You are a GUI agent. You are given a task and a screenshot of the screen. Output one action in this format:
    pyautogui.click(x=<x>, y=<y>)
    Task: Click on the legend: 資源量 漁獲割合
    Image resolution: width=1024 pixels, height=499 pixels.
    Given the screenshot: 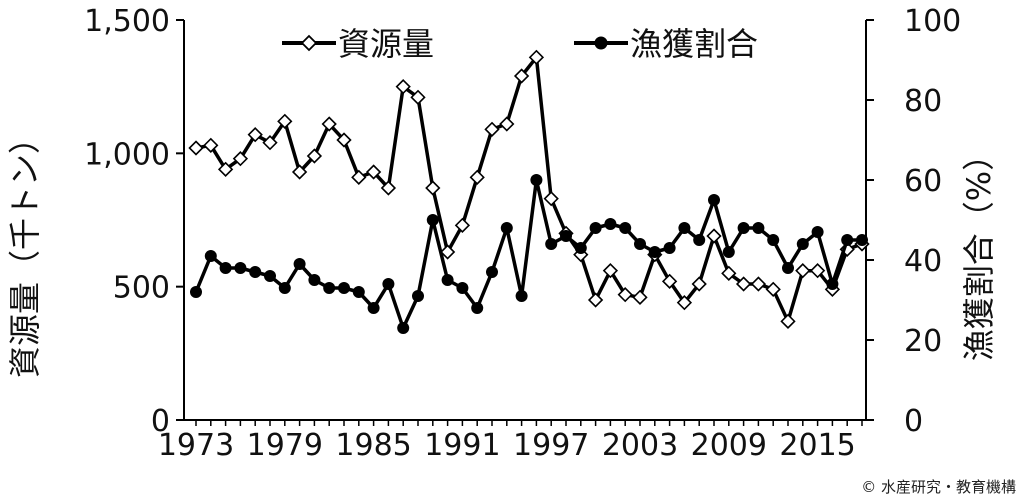 What is the action you would take?
    pyautogui.click(x=520, y=44)
    